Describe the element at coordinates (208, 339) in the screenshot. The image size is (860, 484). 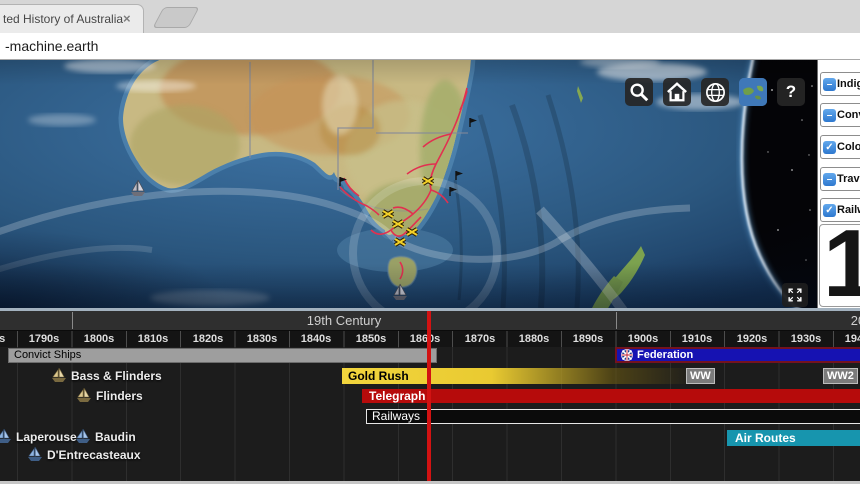
I see `decade-label: 1820s` at that location.